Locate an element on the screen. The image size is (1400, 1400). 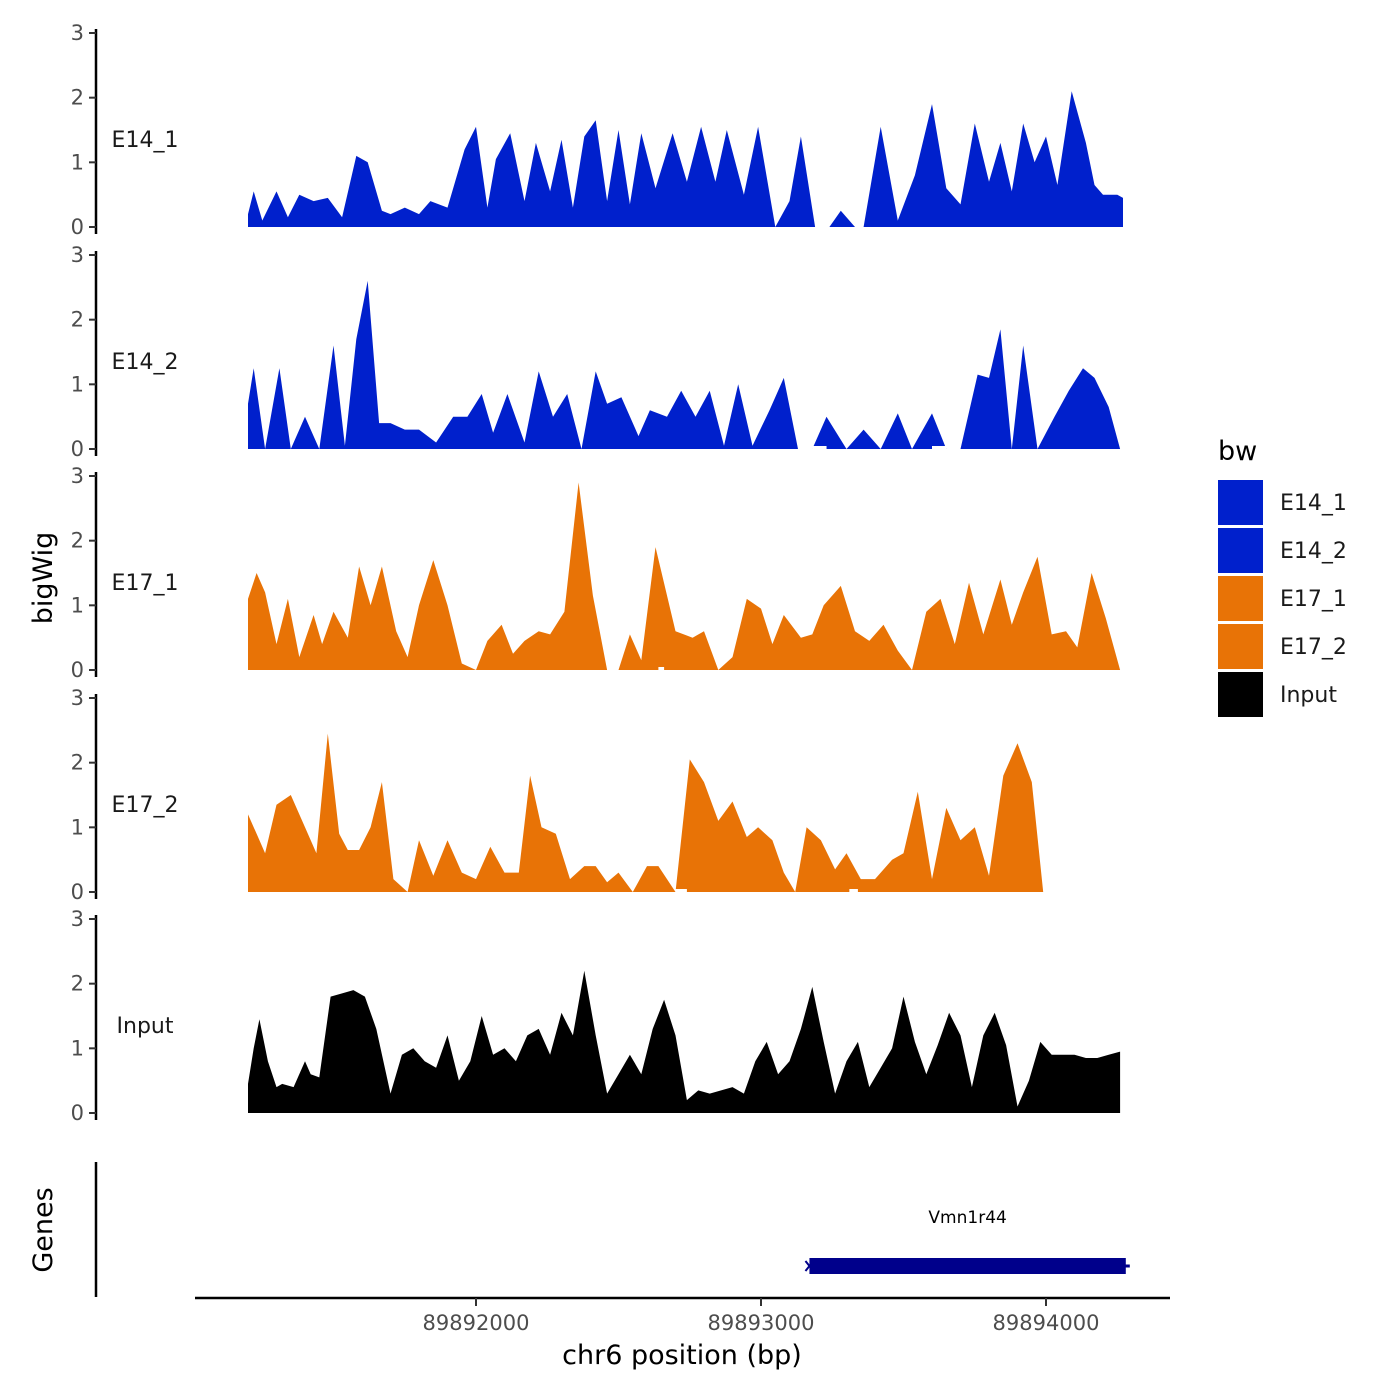
track-label: E14_2 is located at coordinates (145, 362).